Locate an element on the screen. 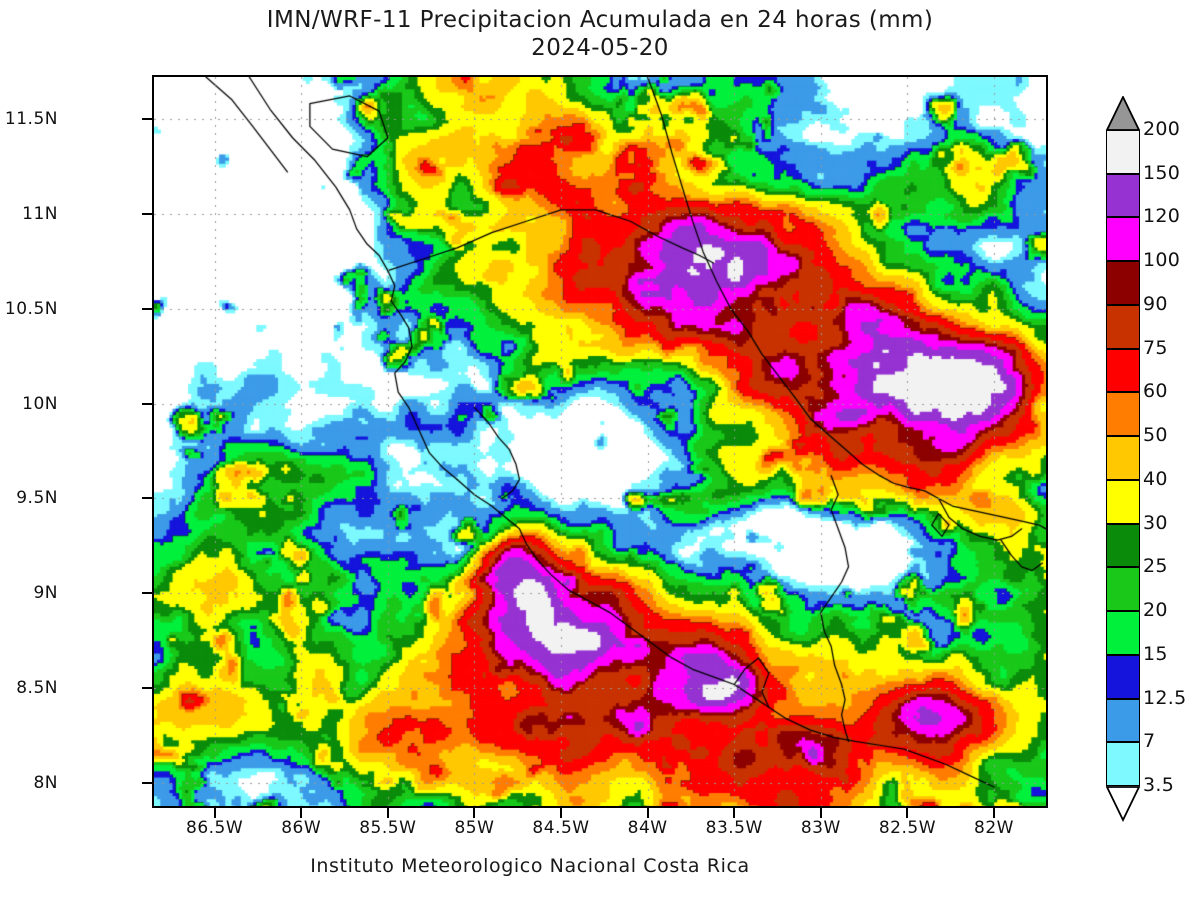  x-axis-label: 86.5W is located at coordinates (215, 828).